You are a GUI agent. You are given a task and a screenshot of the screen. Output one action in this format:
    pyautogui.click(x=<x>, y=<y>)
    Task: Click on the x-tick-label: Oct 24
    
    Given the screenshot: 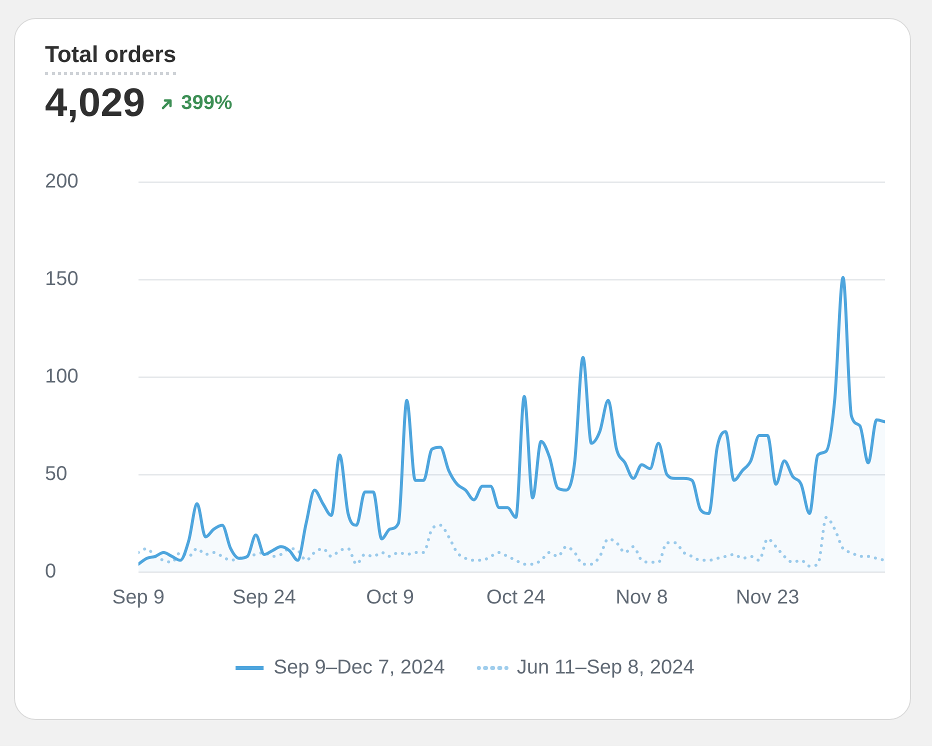 What is the action you would take?
    pyautogui.click(x=516, y=597)
    